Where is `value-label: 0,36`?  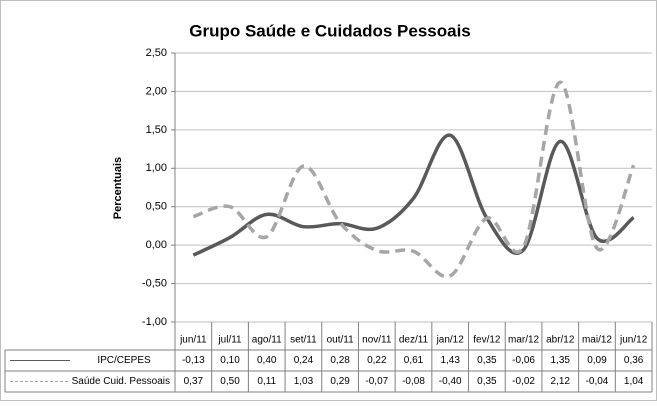 value-label: 0,36 is located at coordinates (634, 360).